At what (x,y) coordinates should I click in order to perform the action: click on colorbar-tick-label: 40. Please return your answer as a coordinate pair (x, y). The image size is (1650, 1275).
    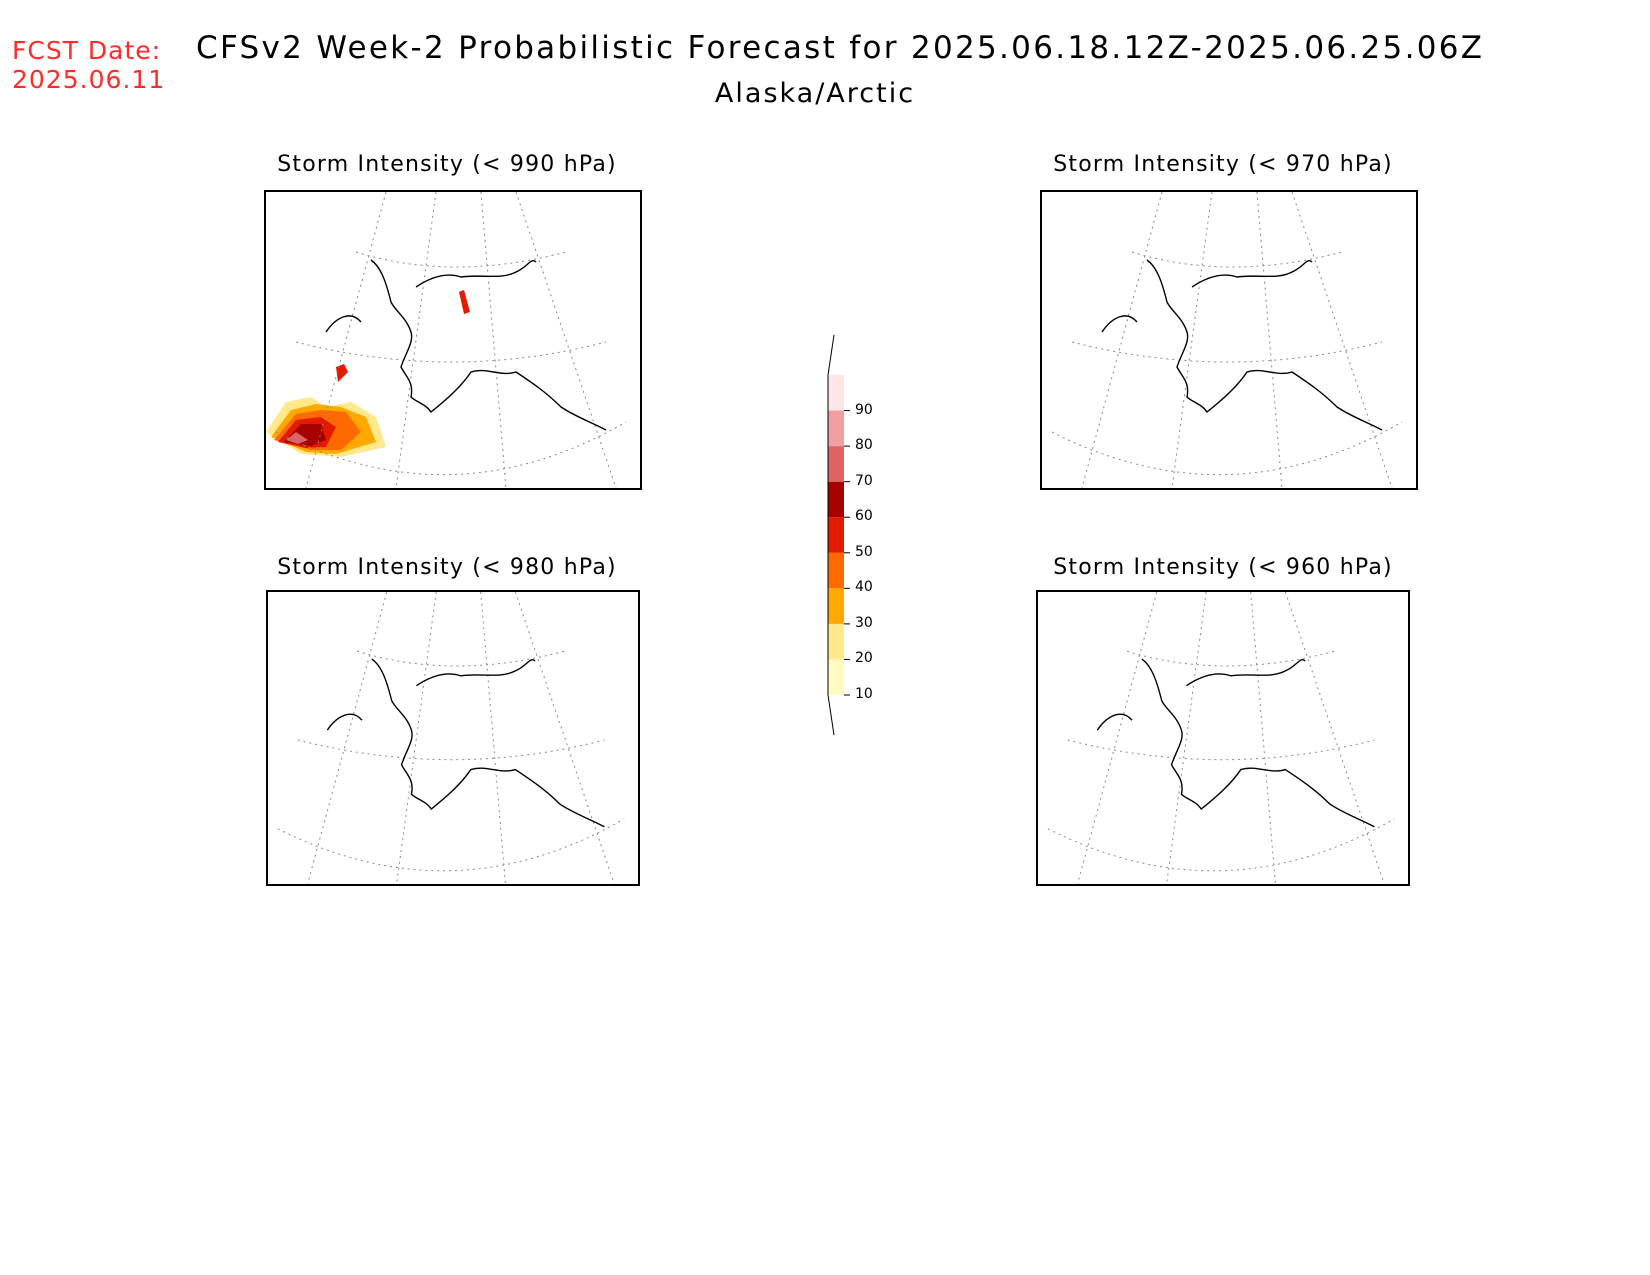
    Looking at the image, I should click on (864, 587).